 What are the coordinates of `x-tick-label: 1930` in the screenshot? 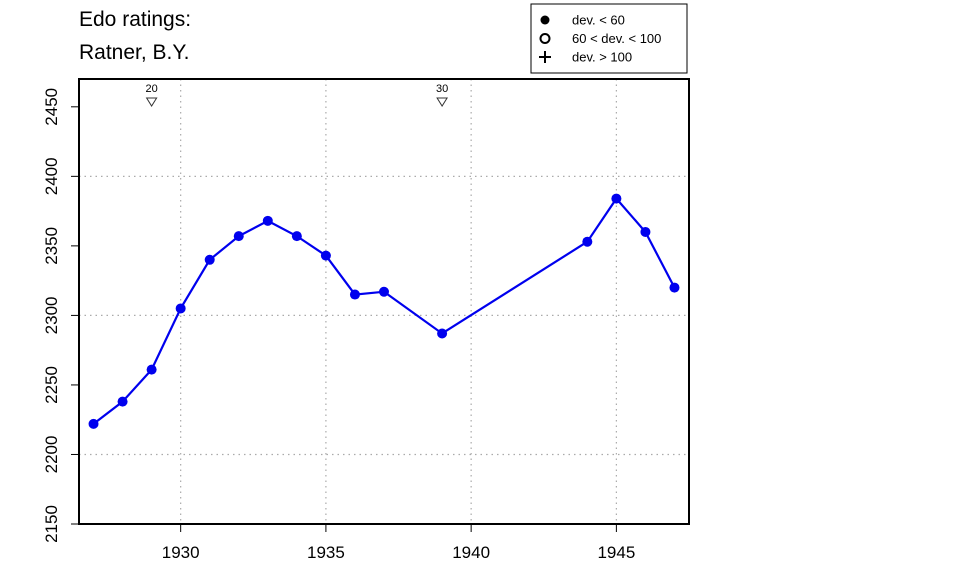 It's located at (181, 552).